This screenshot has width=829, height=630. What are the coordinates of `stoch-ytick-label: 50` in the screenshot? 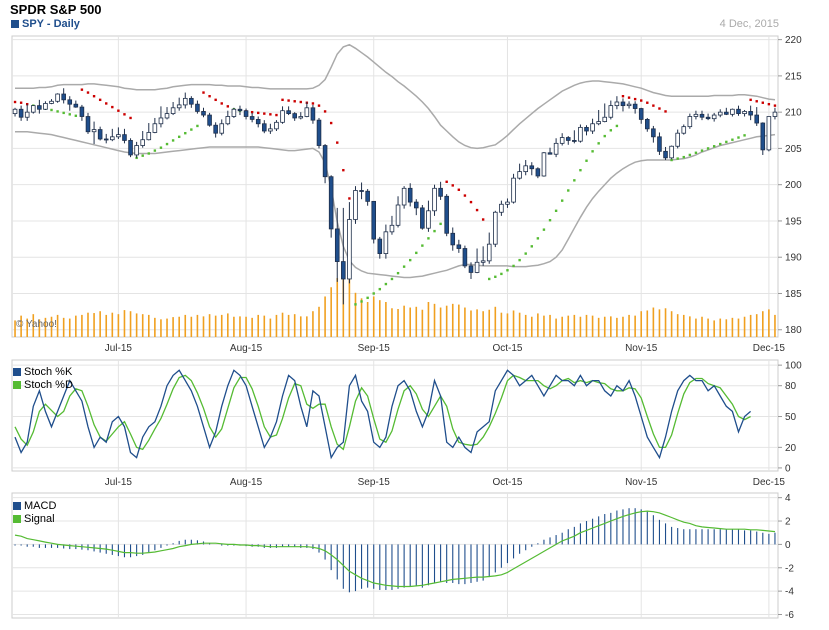 It's located at (791, 417).